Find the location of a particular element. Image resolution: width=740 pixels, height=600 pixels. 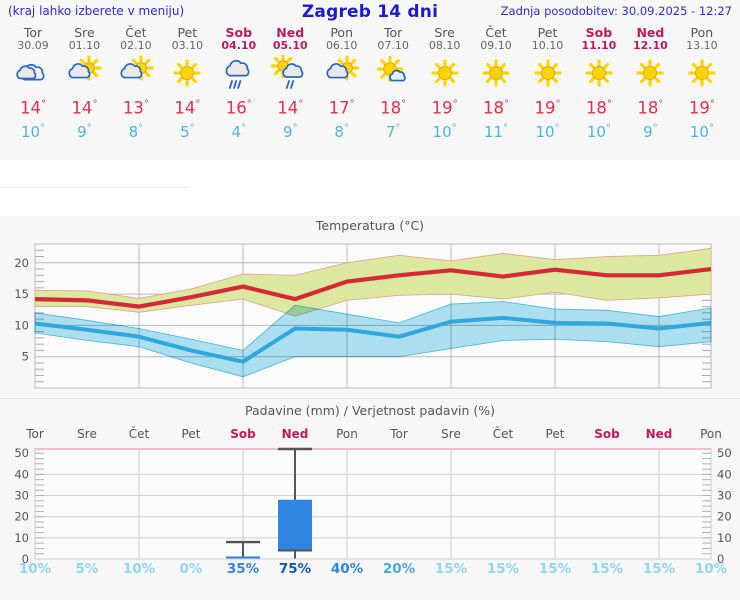

svg-text: 5 is located at coordinates (25, 357).